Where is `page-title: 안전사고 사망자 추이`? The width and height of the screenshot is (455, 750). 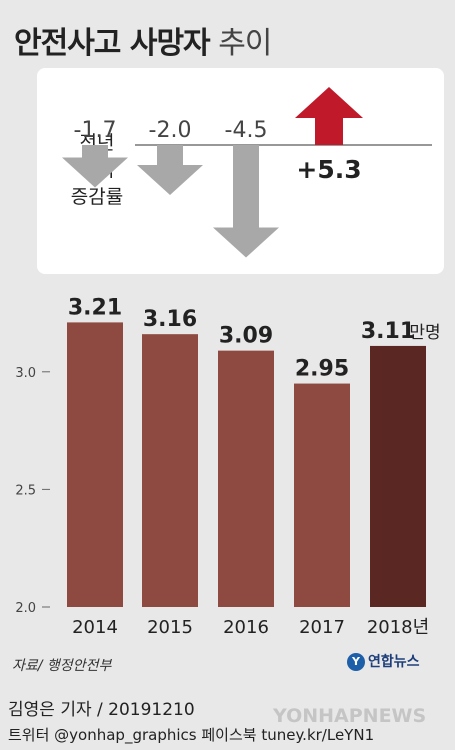
page-title: 안전사고 사망자 추이 is located at coordinates (143, 40).